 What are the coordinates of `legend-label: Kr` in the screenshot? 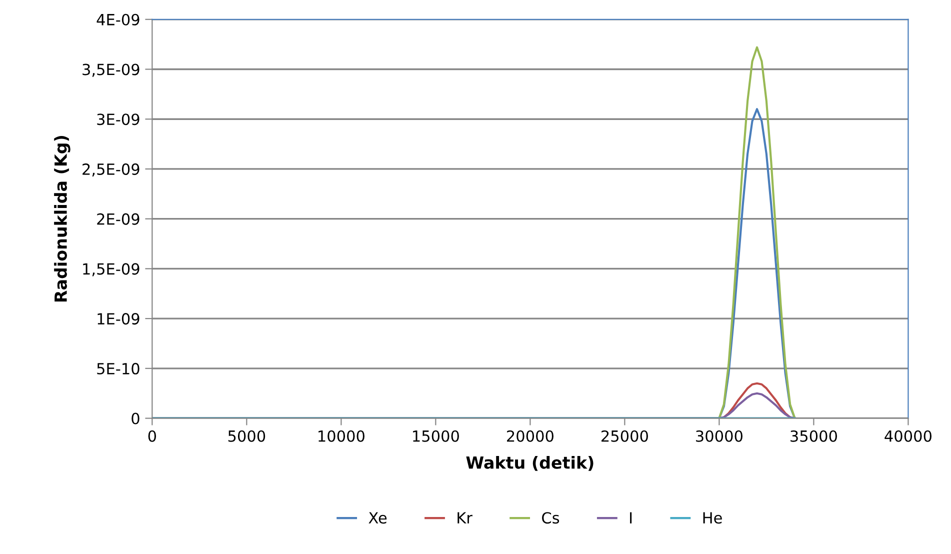 It's located at (465, 518).